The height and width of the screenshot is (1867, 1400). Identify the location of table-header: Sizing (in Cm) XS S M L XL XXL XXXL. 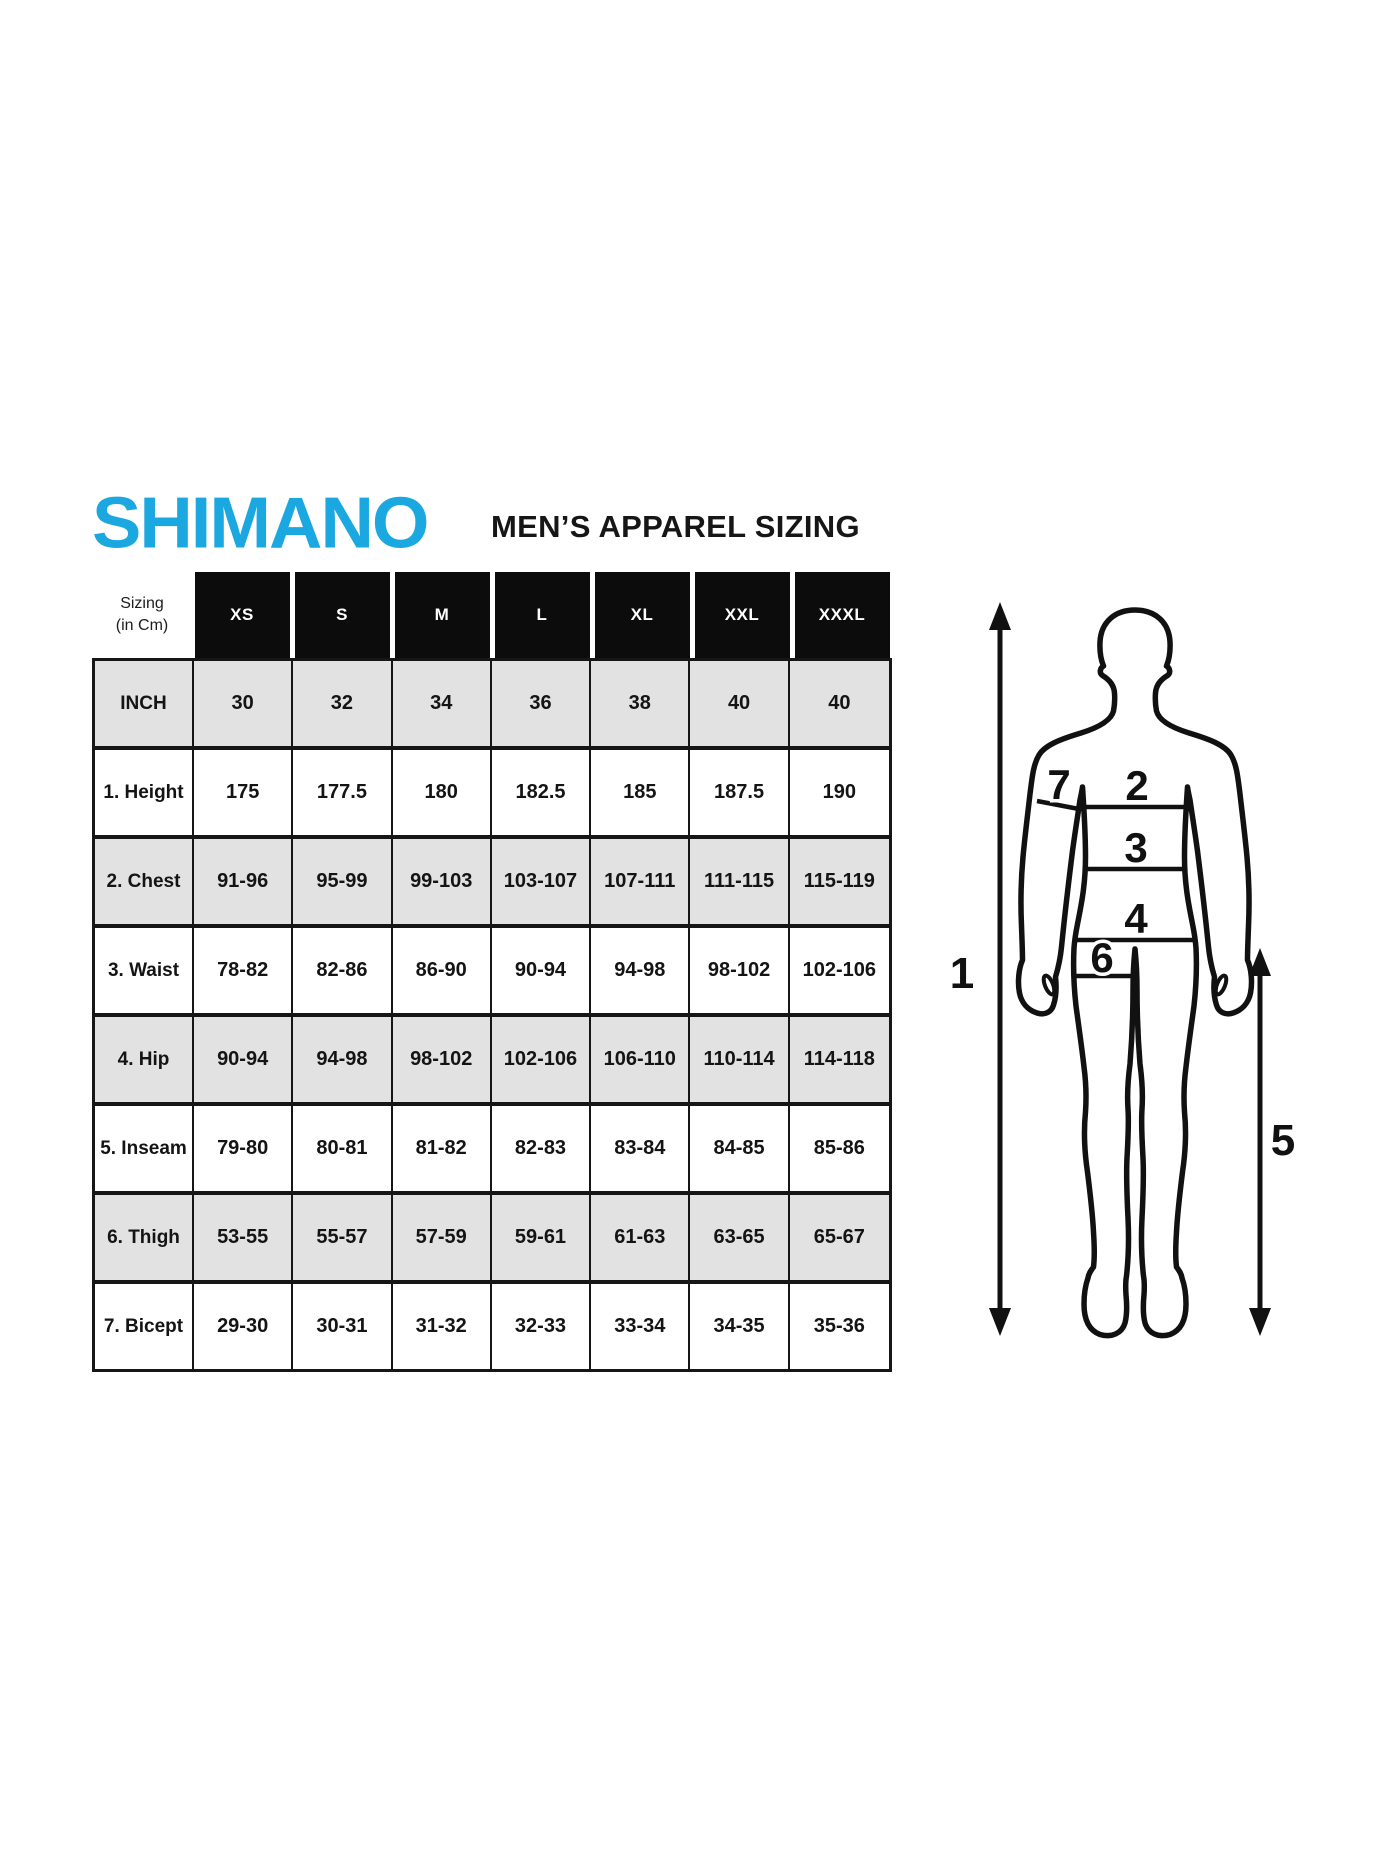
(492, 615).